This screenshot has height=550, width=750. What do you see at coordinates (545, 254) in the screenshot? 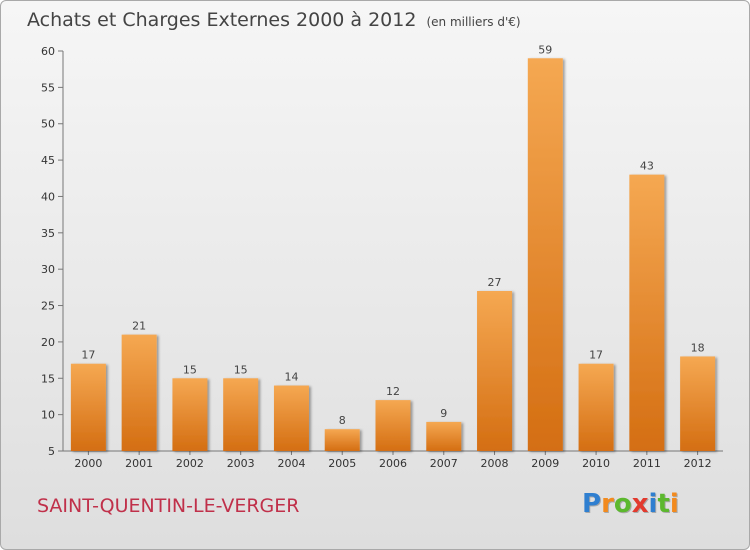
I see `bar-2009` at bounding box center [545, 254].